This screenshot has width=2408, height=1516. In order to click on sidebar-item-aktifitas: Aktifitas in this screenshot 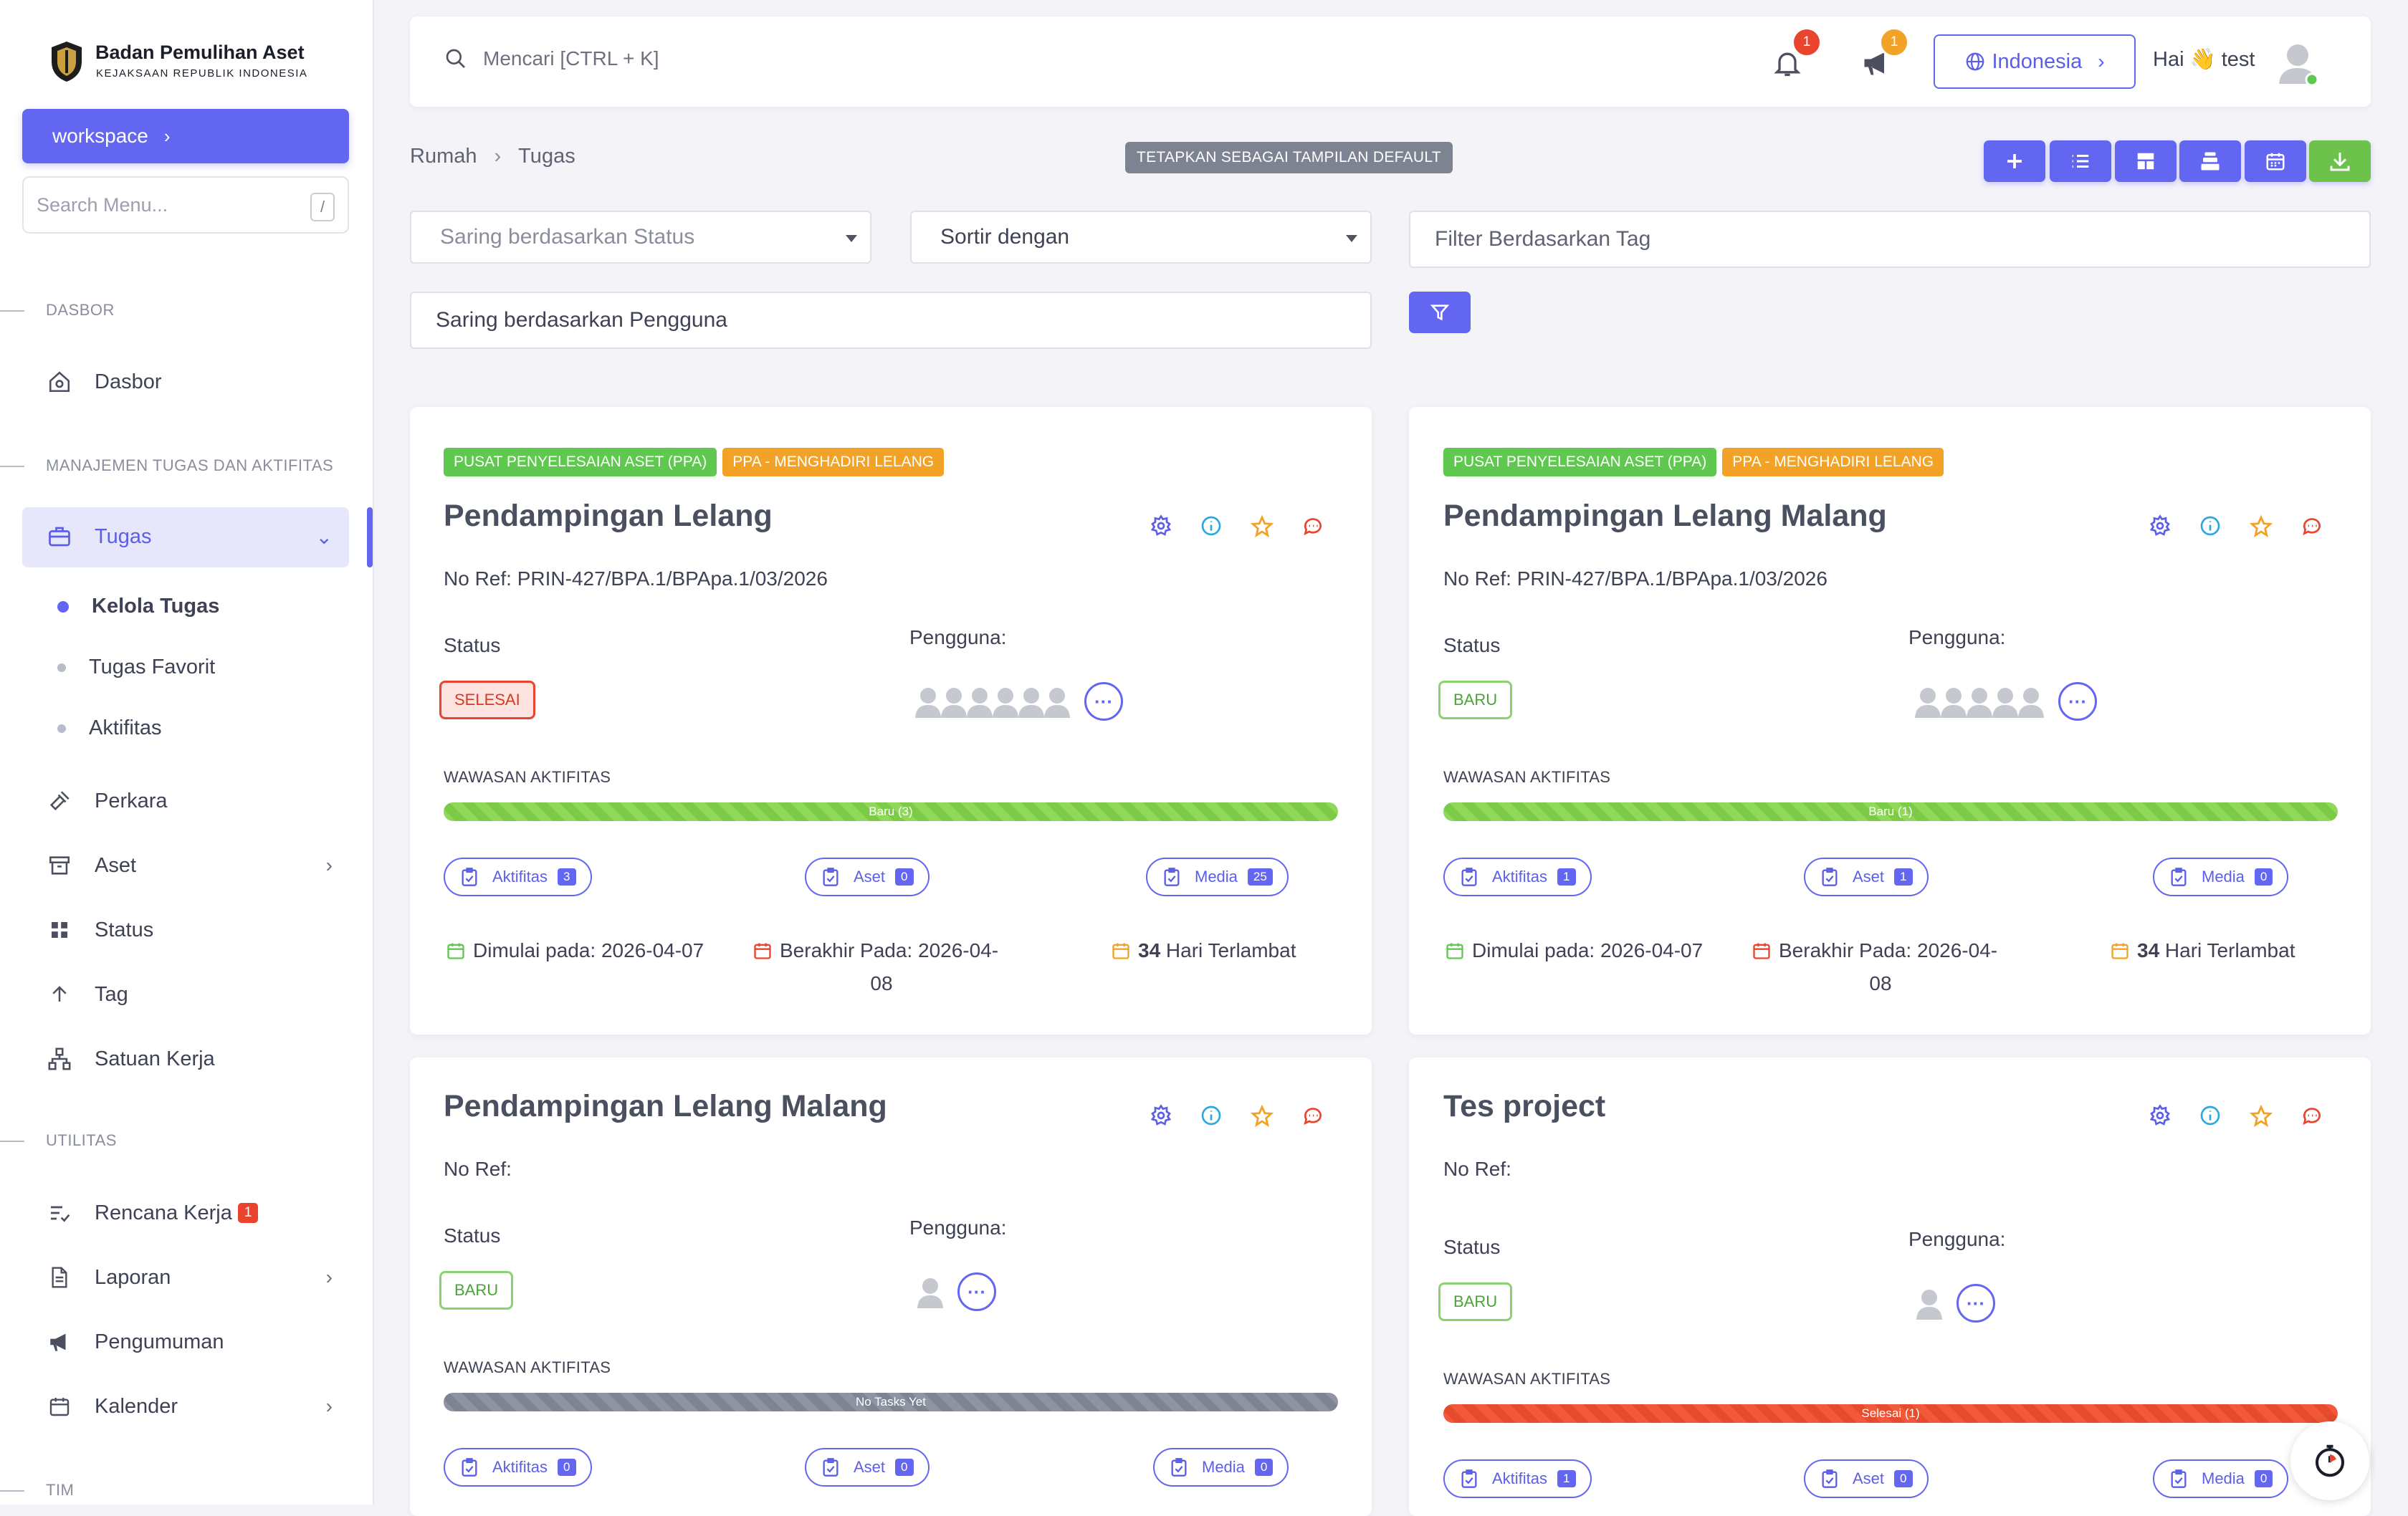, I will do `click(109, 728)`.